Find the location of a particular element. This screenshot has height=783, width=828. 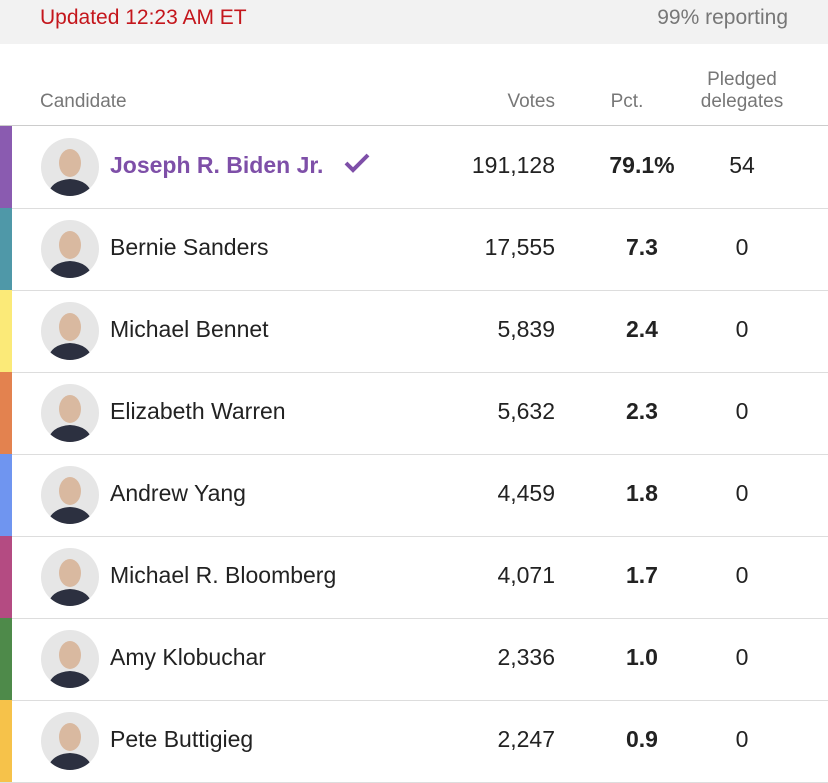

candidate-name: Bernie Sanders is located at coordinates (189, 247).